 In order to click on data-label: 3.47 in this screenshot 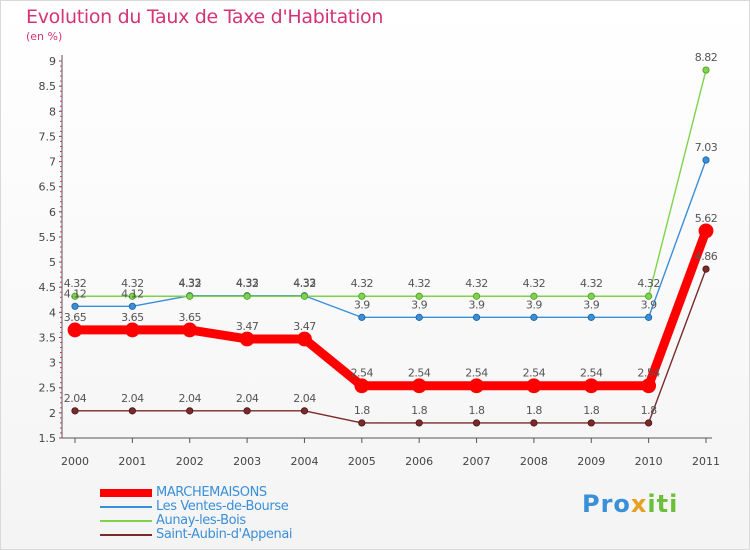, I will do `click(304, 326)`.